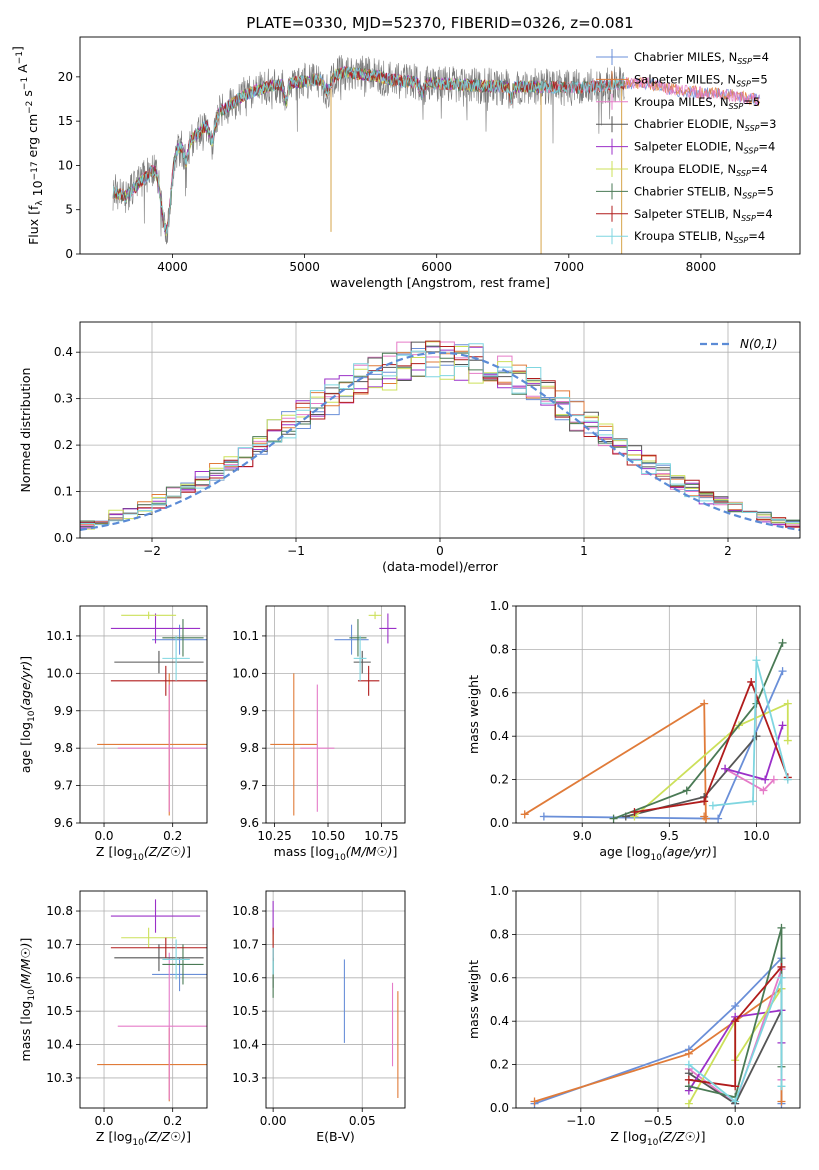  I want to click on x-tick-label: 4000, so click(172, 267).